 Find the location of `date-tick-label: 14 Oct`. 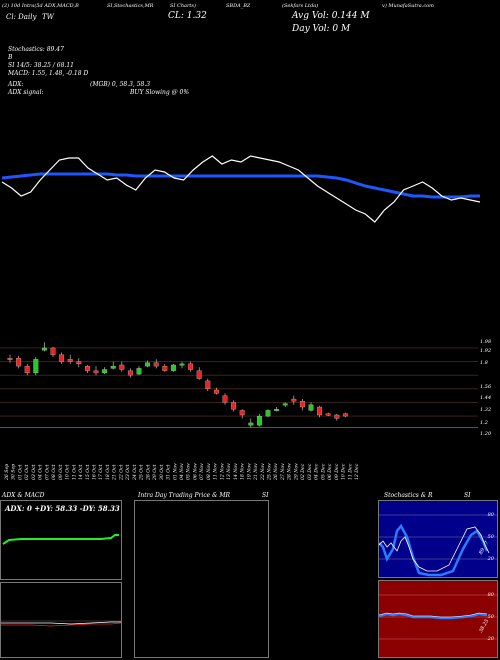

date-tick-label: 14 Oct is located at coordinates (81, 472).